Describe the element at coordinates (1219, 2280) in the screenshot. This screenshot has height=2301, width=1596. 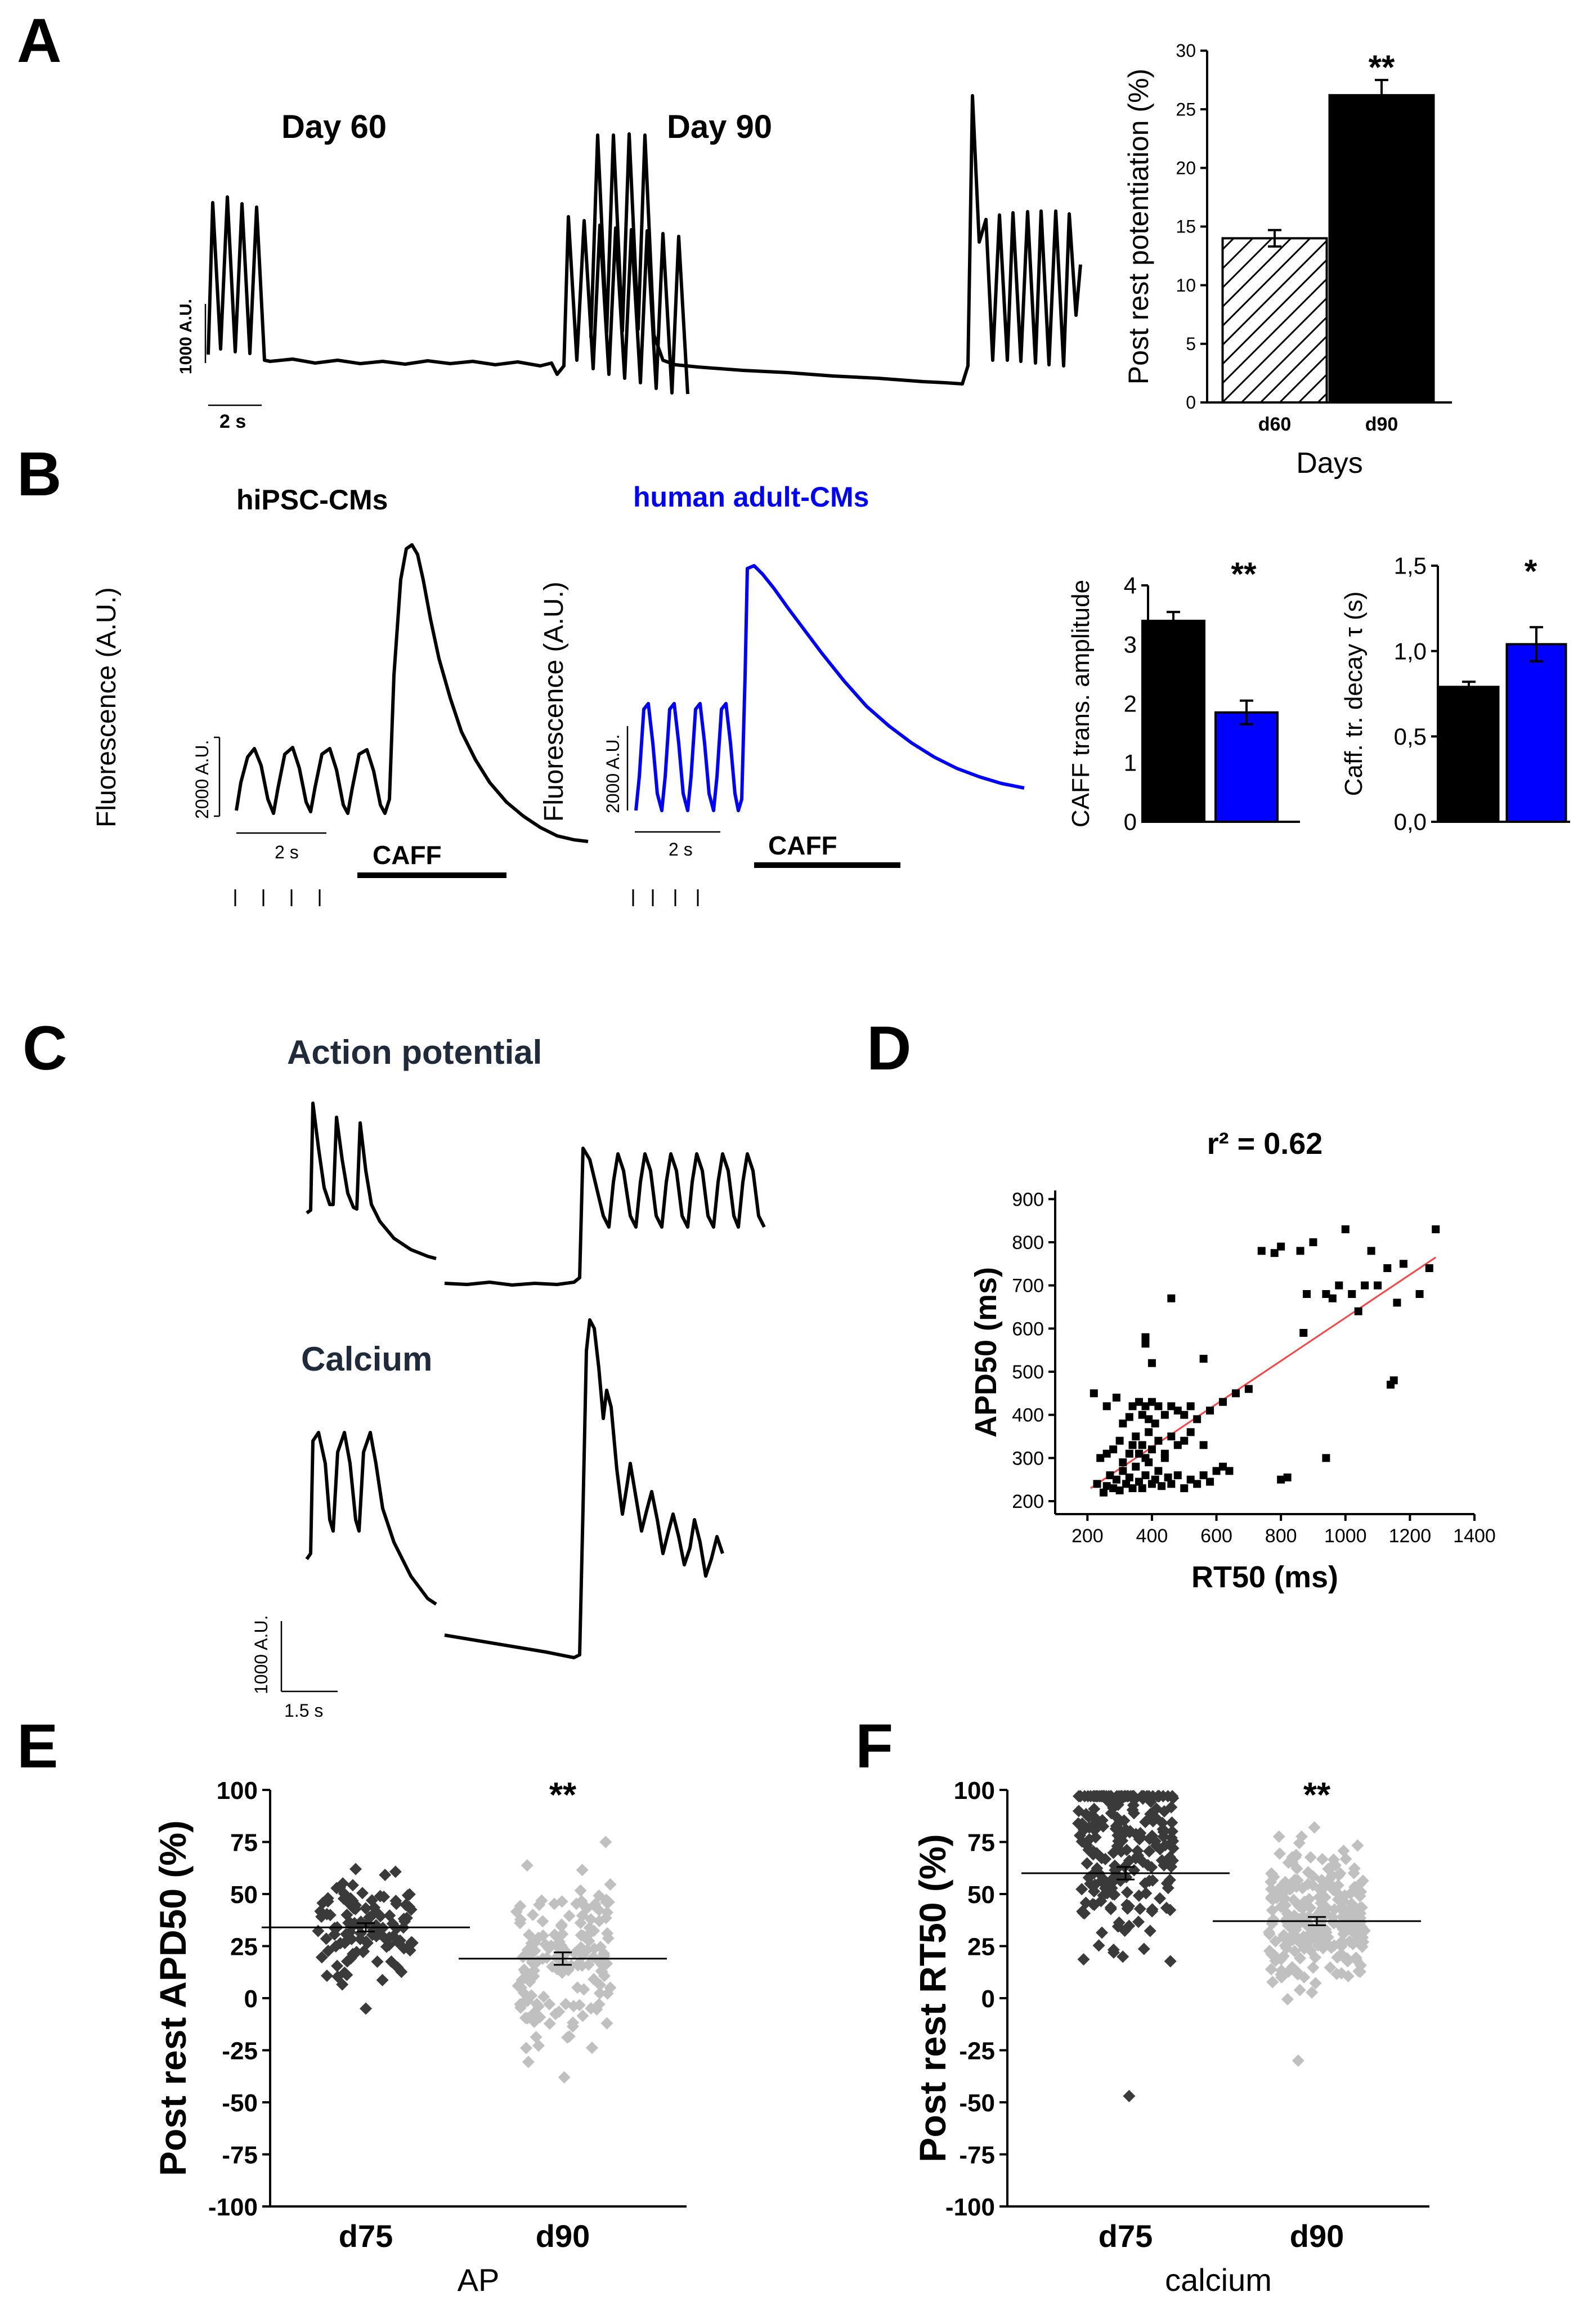
I see `x-axis-label: calcium` at that location.